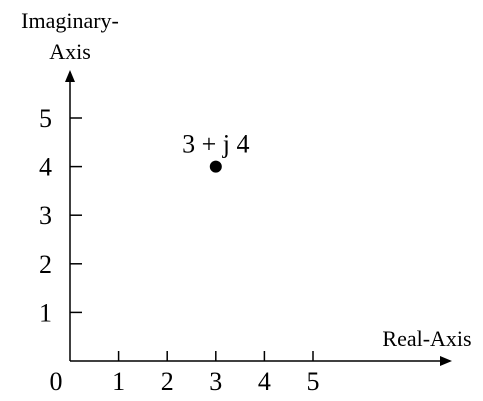  Describe the element at coordinates (70, 20) in the screenshot. I see `y-axis-label-line1: Imaginary-` at that location.